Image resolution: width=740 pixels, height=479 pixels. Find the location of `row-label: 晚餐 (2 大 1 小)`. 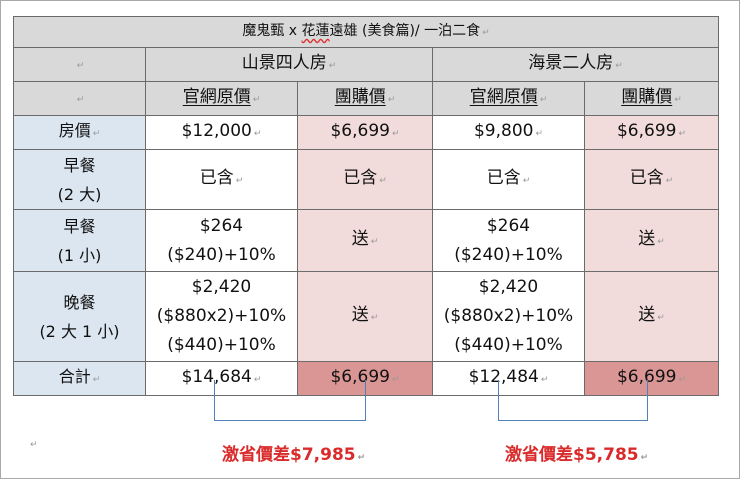

row-label: 晚餐 (2 大 1 小) is located at coordinates (79, 316).